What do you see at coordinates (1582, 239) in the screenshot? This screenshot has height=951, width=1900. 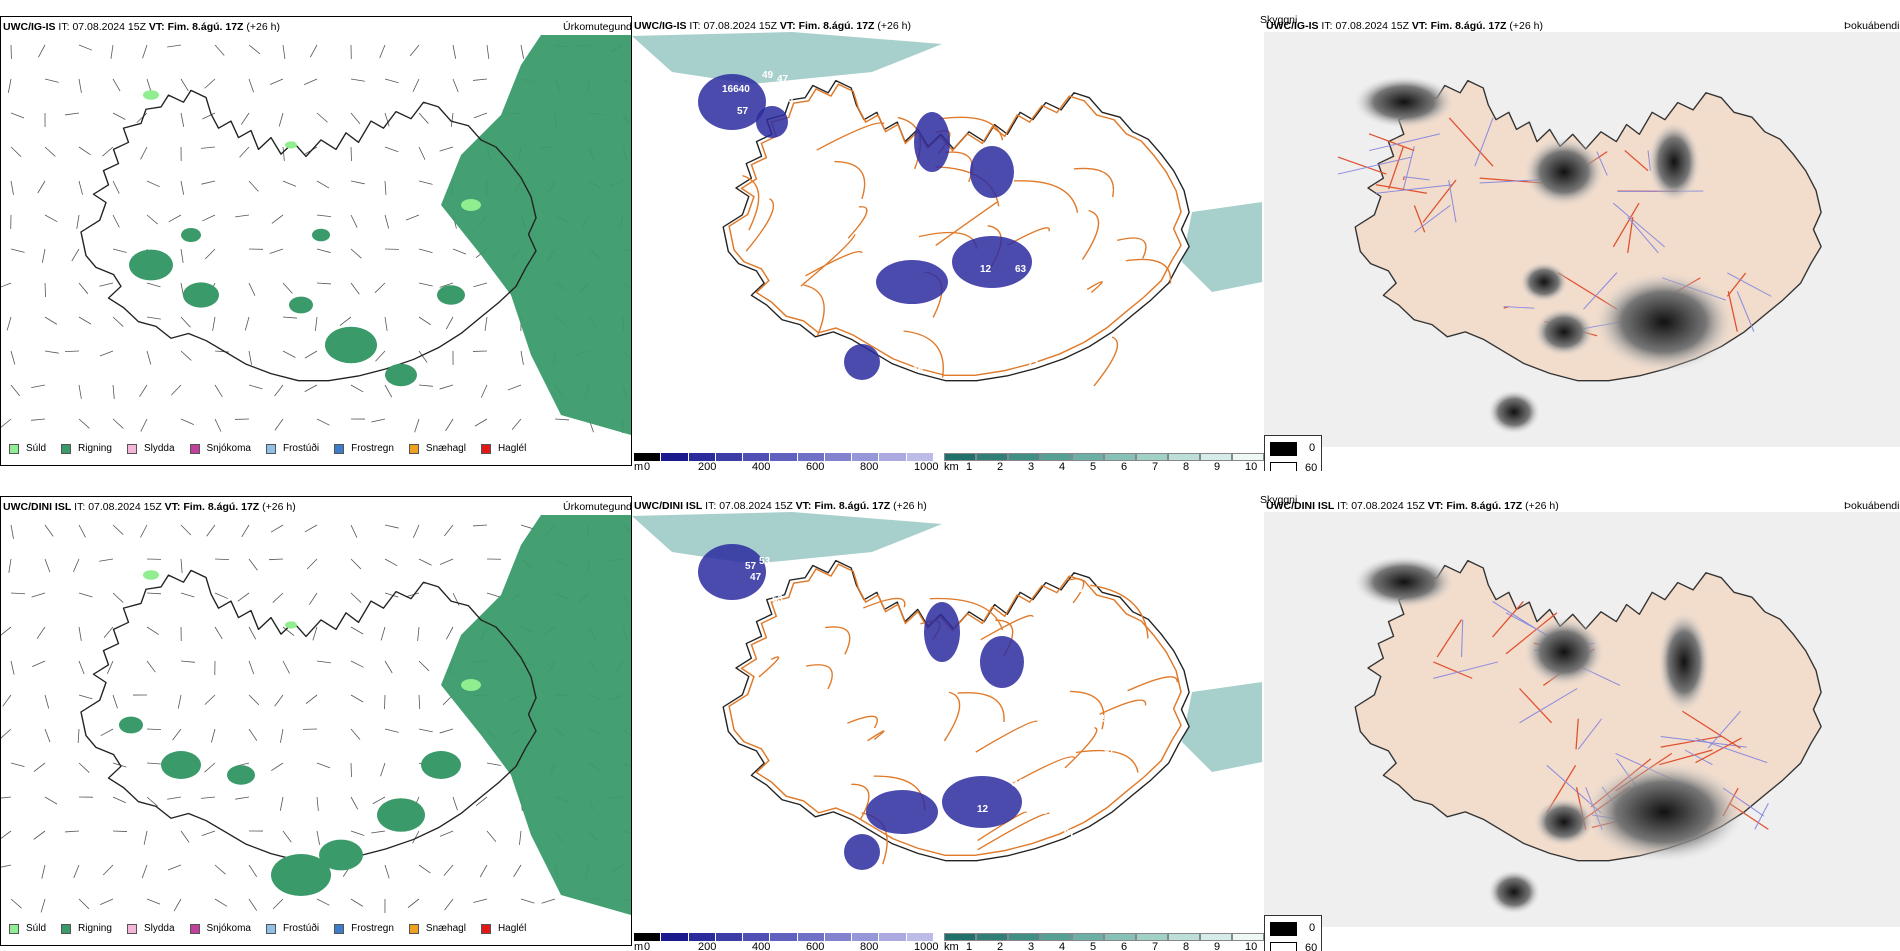 I see `fog-map` at bounding box center [1582, 239].